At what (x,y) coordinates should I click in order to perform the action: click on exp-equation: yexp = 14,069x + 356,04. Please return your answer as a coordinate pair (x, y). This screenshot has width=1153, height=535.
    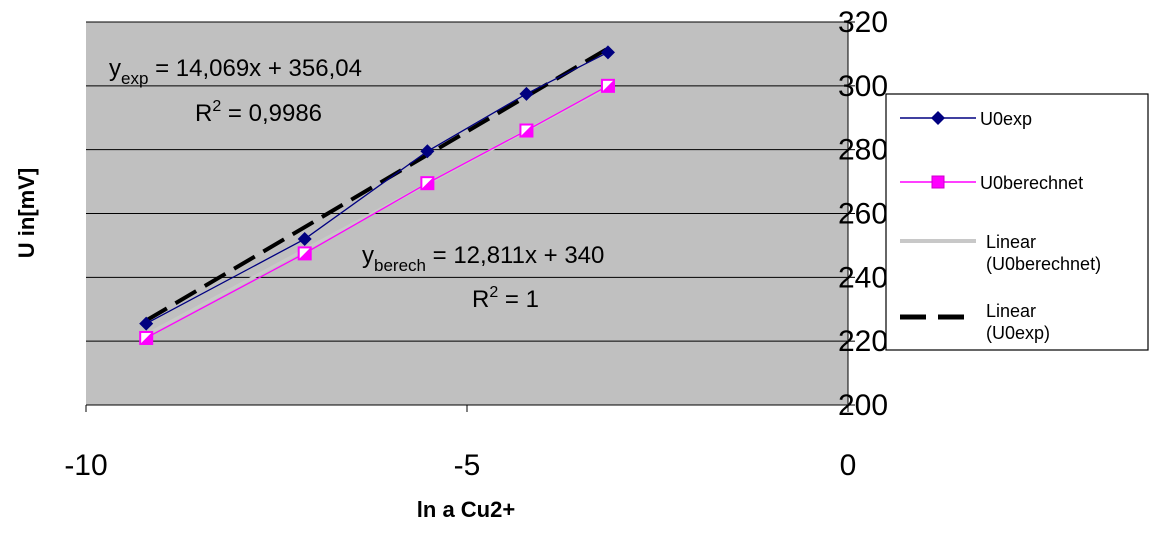
    Looking at the image, I should click on (235, 71).